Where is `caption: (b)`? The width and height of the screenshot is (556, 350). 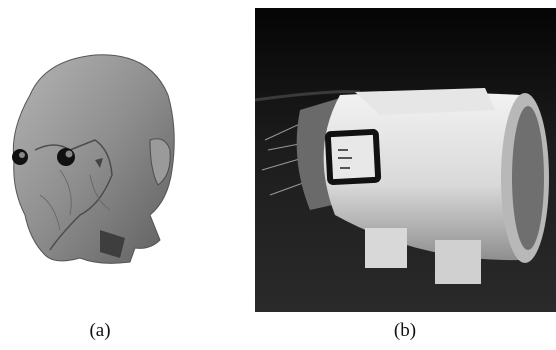 caption: (b) is located at coordinates (405, 330).